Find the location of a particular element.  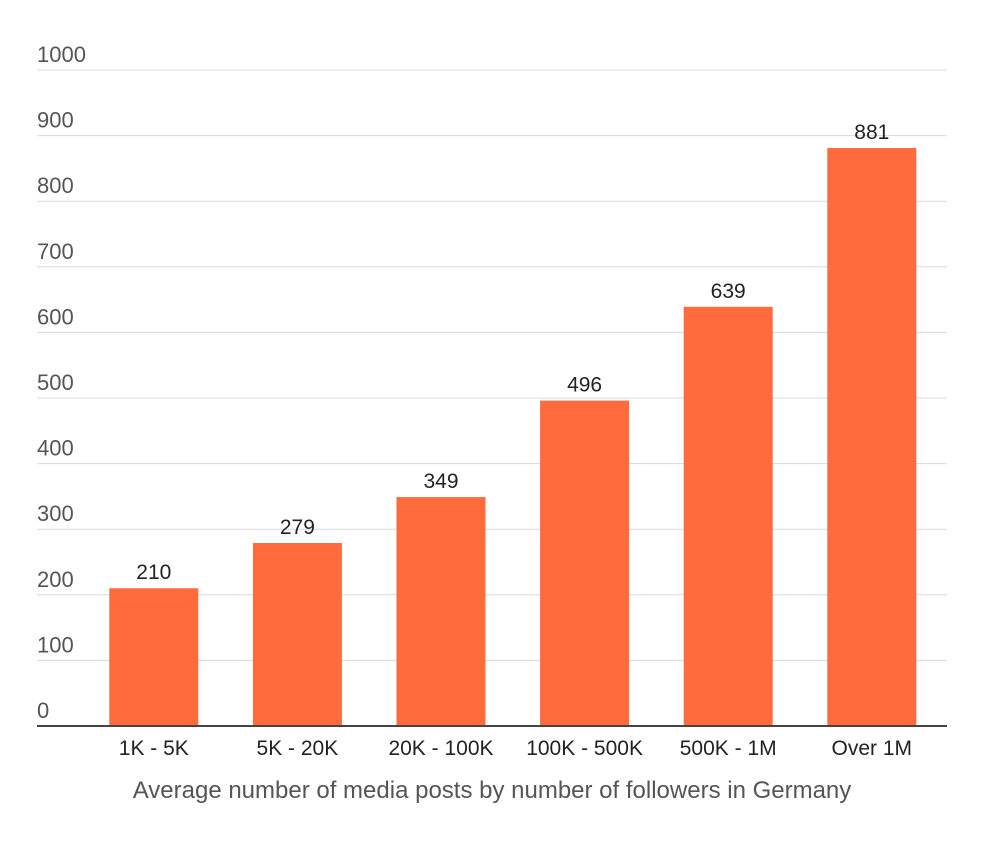

bar-value-label: 349 is located at coordinates (440, 481).